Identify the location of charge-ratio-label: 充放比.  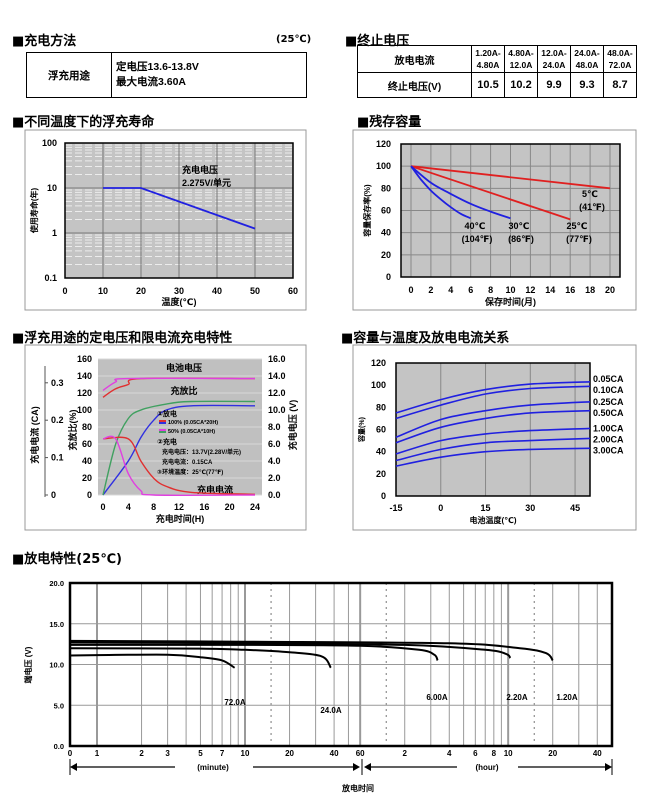
(183, 390).